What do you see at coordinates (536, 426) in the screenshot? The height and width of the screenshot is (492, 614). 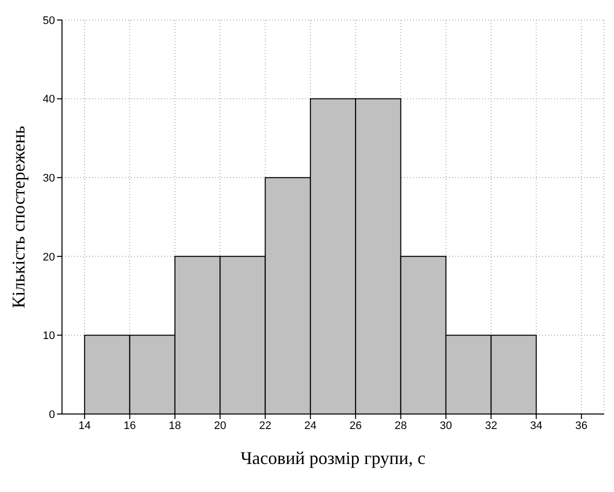 I see `x-tick-label: 34` at bounding box center [536, 426].